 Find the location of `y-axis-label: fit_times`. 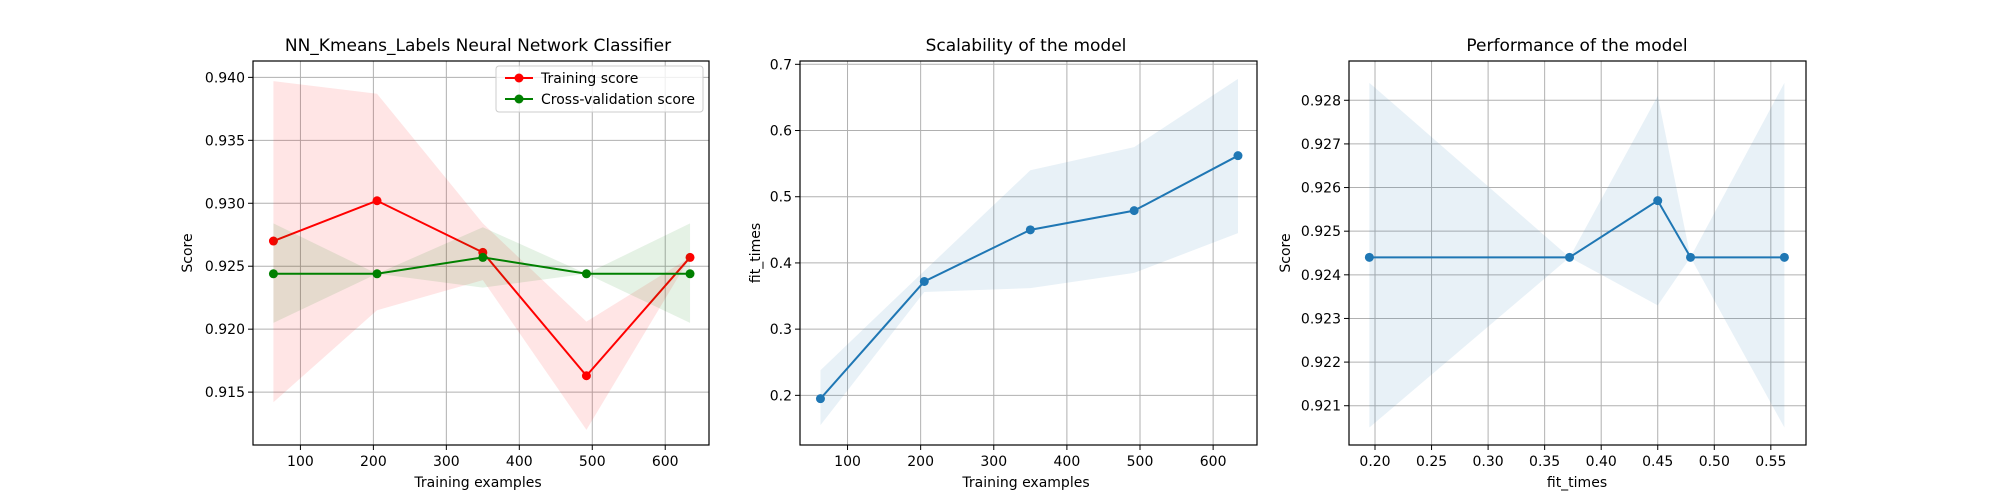

y-axis-label: fit_times is located at coordinates (756, 253).